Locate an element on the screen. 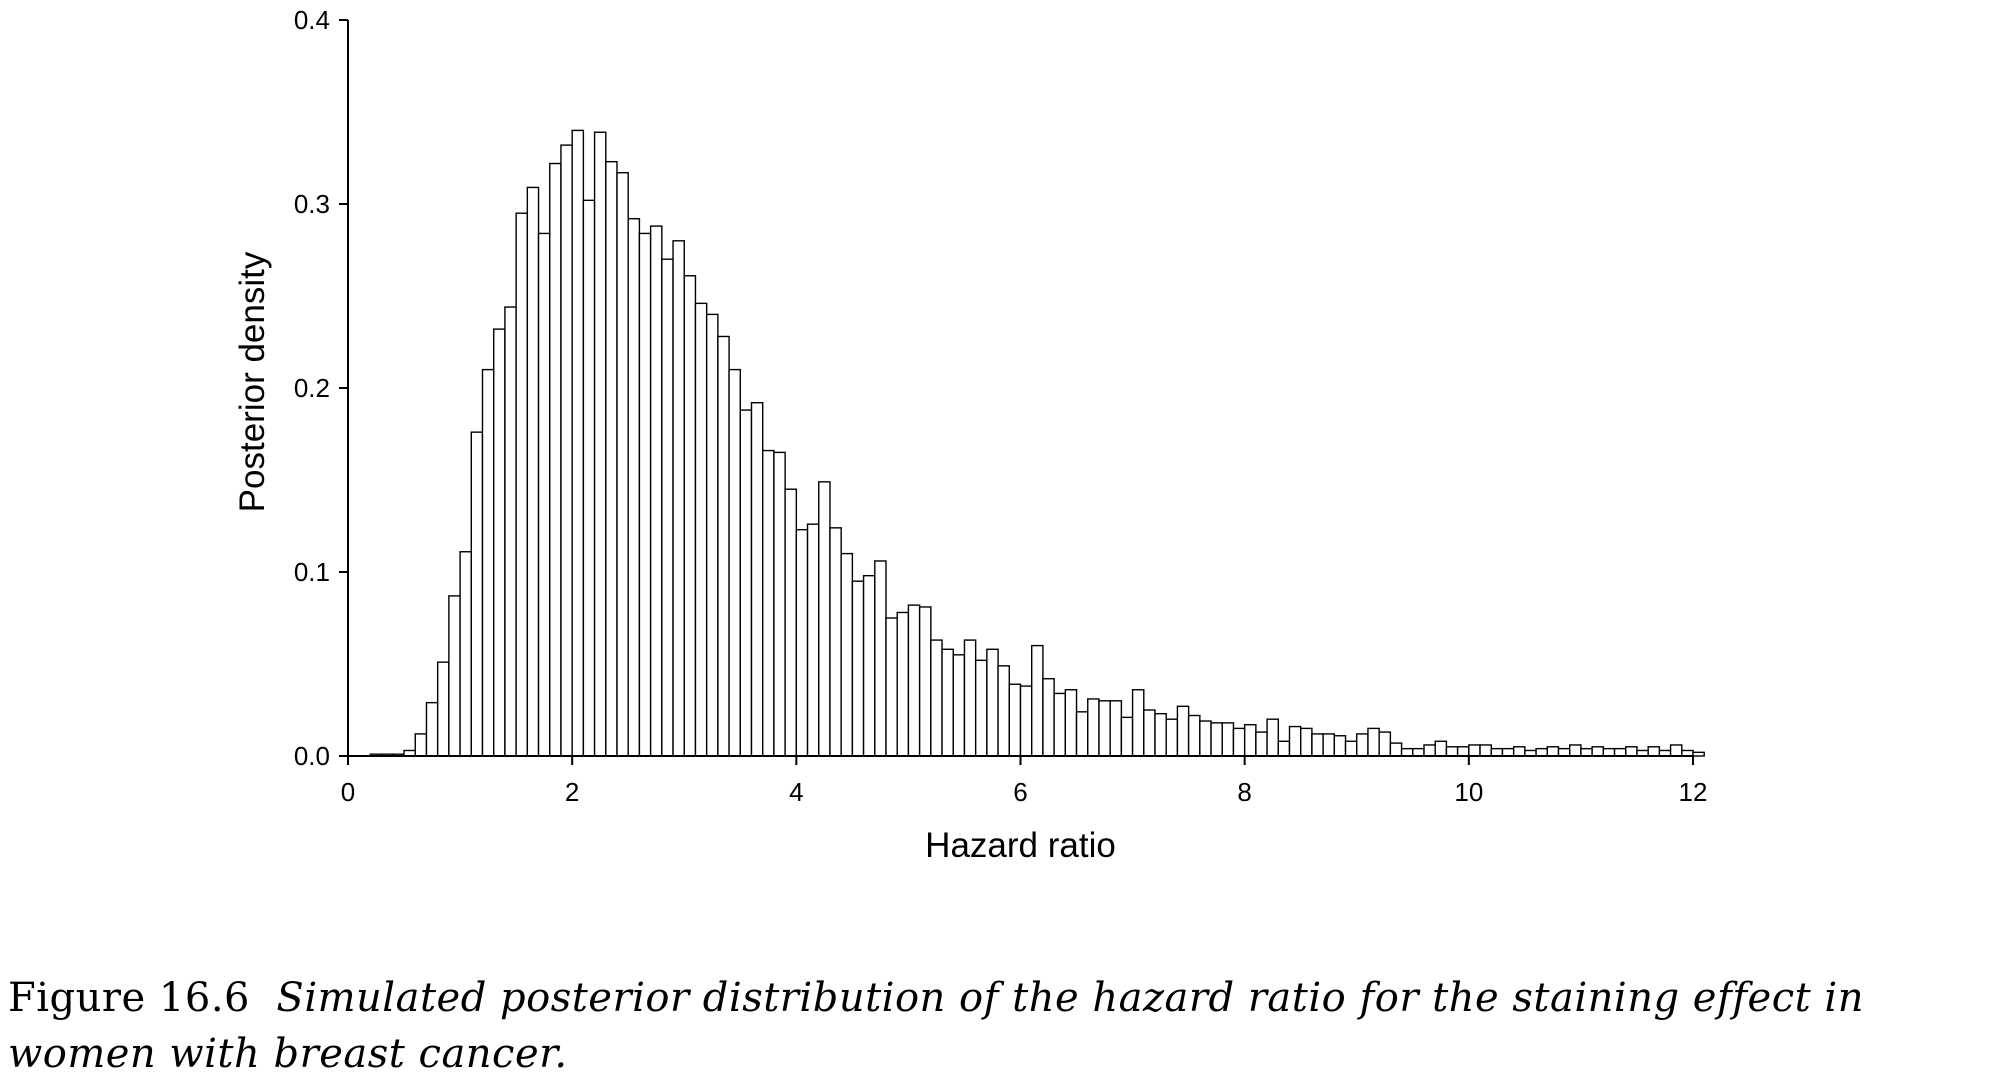 Image resolution: width=1992 pixels, height=1082 pixels. x-tick-label: 0 is located at coordinates (348, 792).